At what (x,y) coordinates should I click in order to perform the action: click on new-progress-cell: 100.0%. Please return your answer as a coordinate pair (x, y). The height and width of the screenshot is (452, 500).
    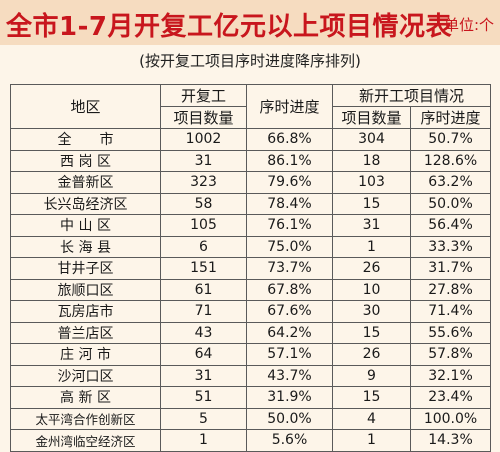
    Looking at the image, I should click on (450, 418).